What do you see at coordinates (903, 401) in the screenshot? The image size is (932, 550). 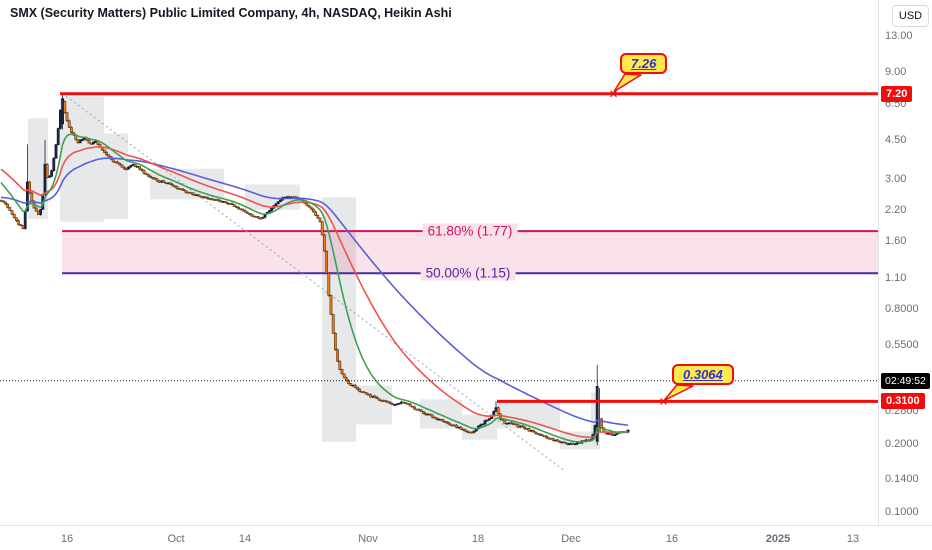 I see `level-price-badge: 0.3100` at bounding box center [903, 401].